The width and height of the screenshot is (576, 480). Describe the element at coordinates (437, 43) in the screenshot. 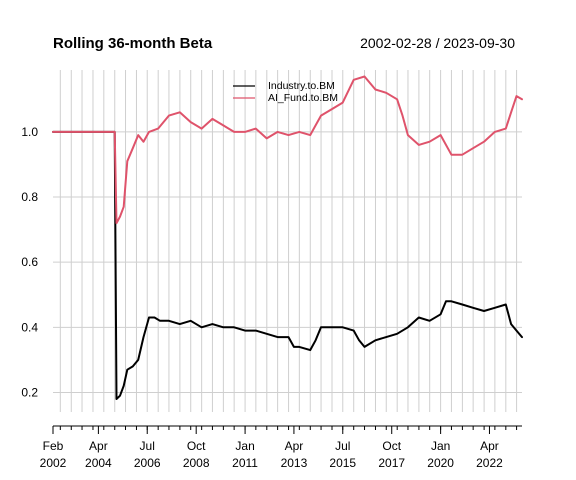

I see `date-range-label: 2002-02-28 / 2023-09-30` at that location.